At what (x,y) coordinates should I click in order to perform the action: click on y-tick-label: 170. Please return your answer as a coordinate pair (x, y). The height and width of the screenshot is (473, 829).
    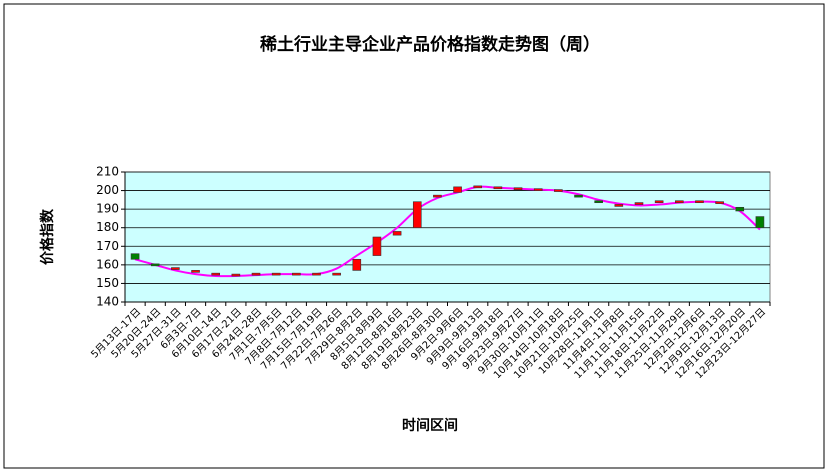
    Looking at the image, I should click on (107, 246).